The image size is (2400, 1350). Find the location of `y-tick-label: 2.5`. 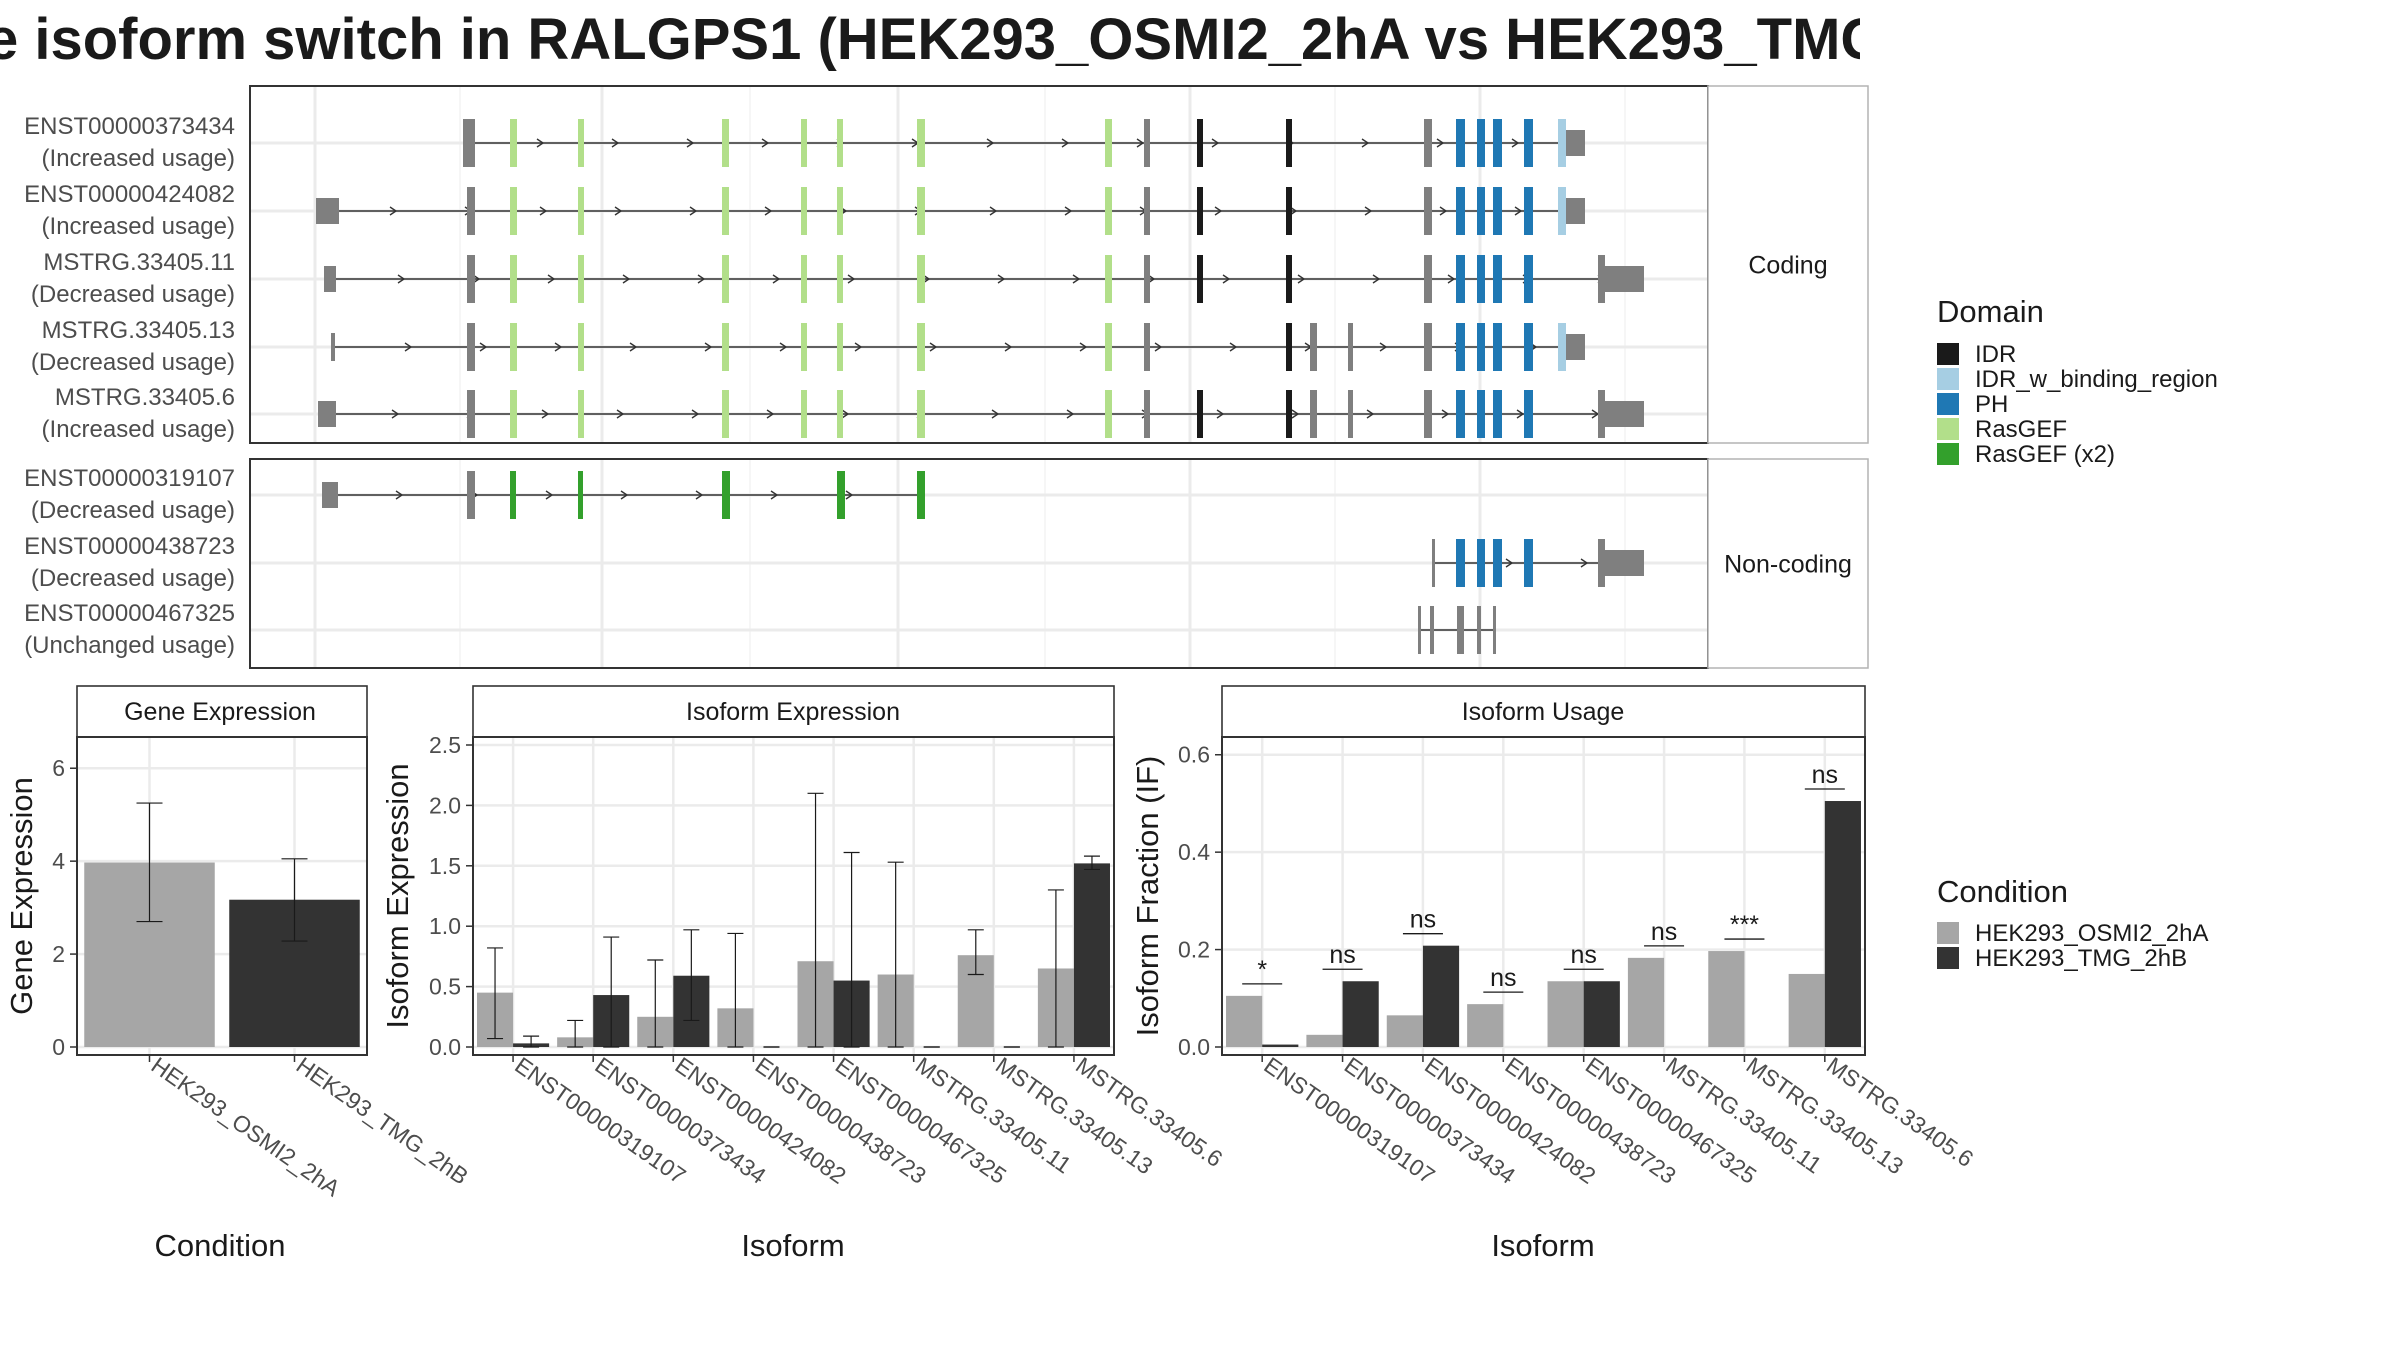

y-tick-label: 2.5 is located at coordinates (445, 745).